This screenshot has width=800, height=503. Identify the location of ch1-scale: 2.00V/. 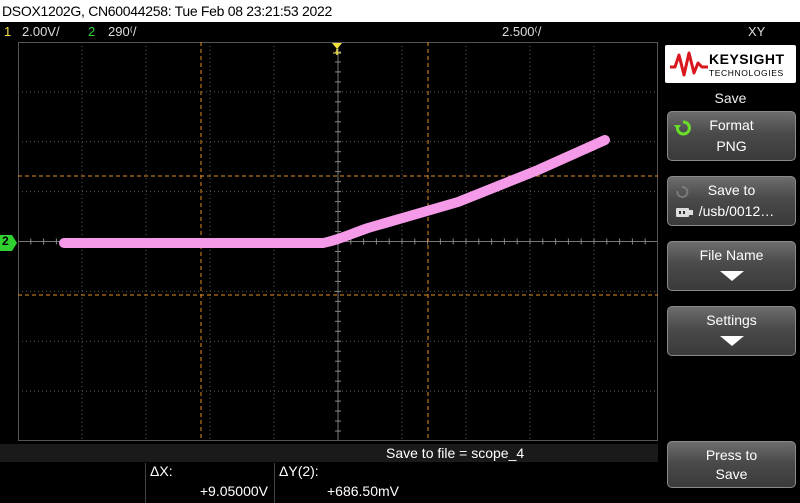
(41, 31).